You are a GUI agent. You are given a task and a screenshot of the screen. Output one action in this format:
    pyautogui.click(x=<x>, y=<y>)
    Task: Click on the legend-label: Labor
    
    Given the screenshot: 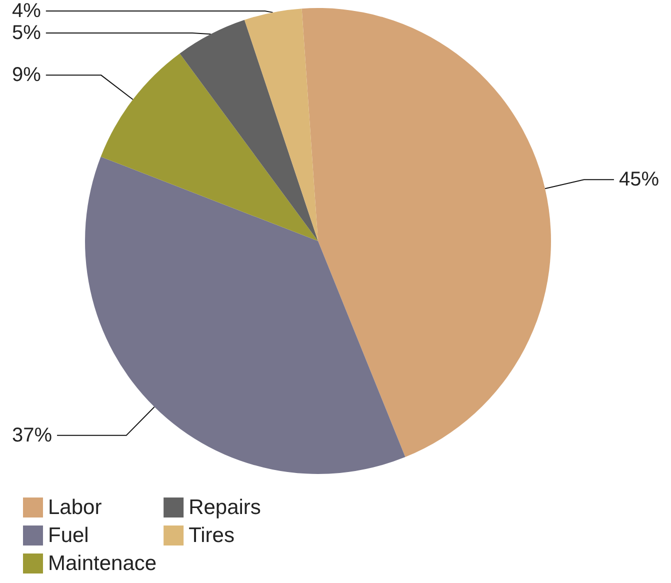 What is the action you would take?
    pyautogui.click(x=75, y=507)
    